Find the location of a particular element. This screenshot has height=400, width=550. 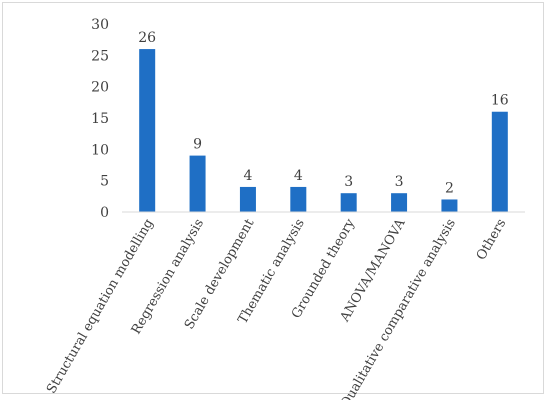

y-tick-label: 0 is located at coordinates (104, 213).